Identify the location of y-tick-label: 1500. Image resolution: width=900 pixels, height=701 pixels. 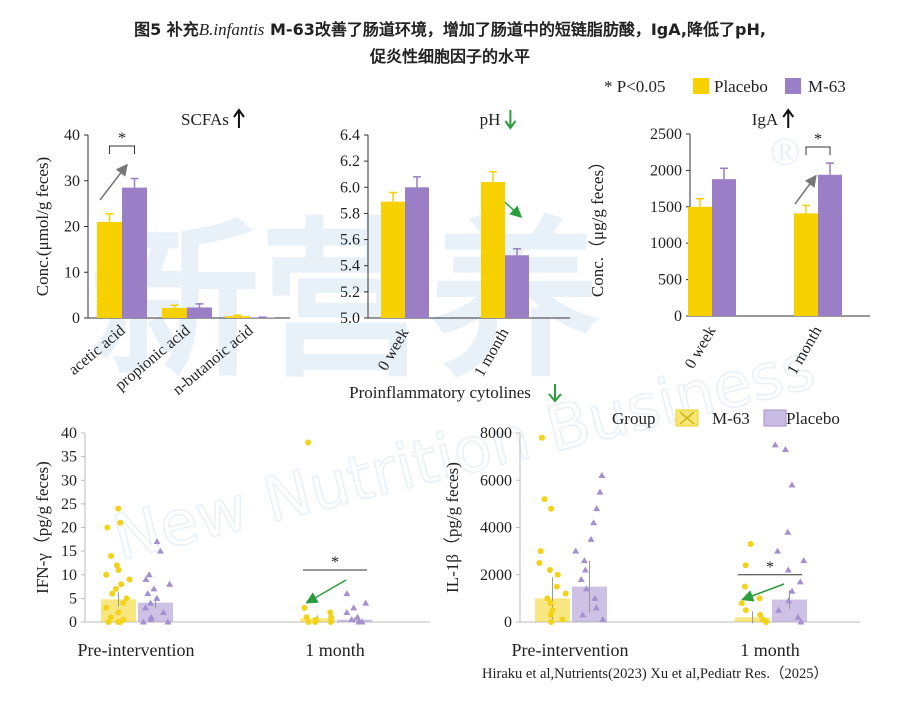
(666, 207).